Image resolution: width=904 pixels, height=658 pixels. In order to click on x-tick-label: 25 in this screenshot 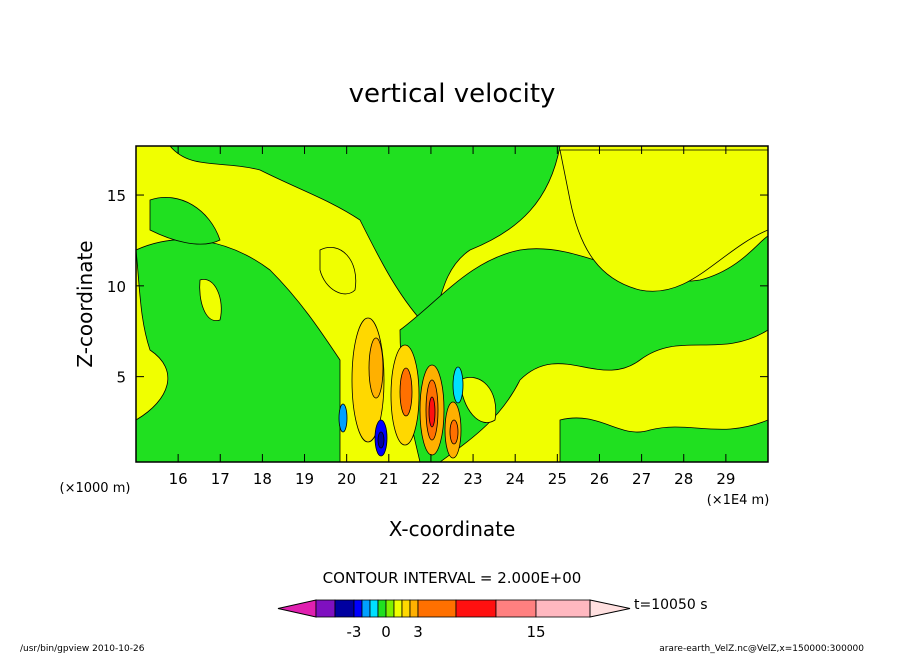, I will do `click(557, 479)`.